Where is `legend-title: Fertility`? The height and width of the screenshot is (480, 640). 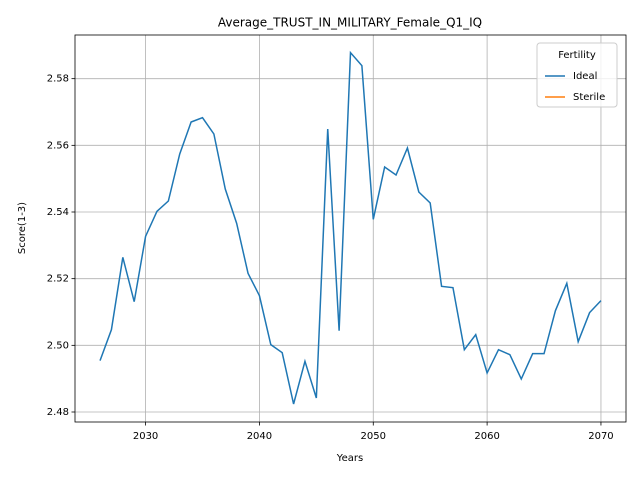 legend-title: Fertility is located at coordinates (577, 55).